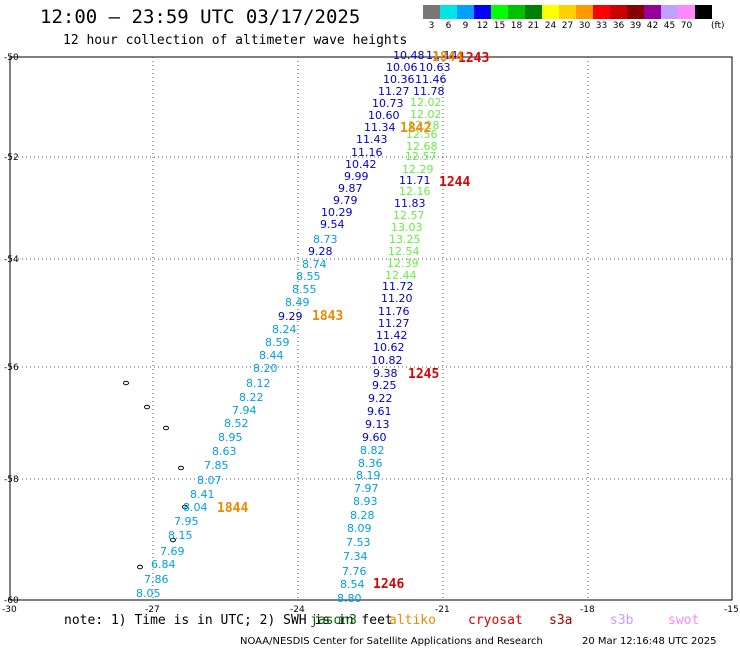 The image size is (740, 650). What do you see at coordinates (387, 360) in the screenshot?
I see `swh-value-track-1245: 10.82` at bounding box center [387, 360].